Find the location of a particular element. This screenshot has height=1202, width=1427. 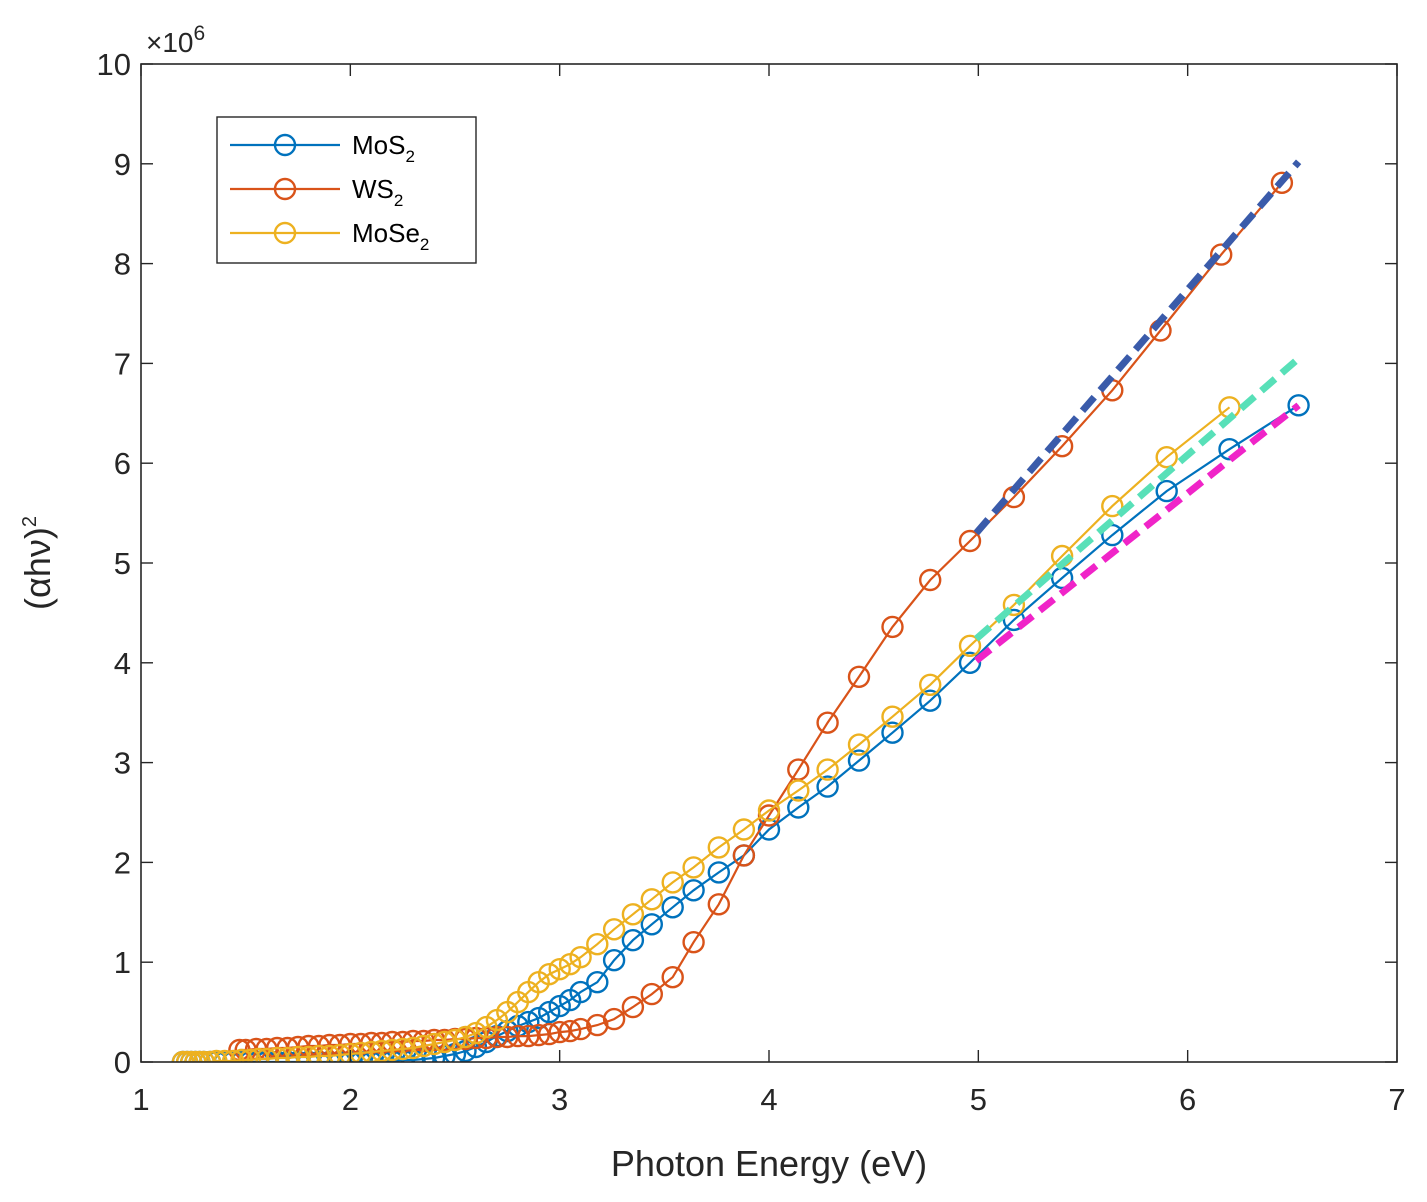

legend-label: MoS2 is located at coordinates (383, 148).